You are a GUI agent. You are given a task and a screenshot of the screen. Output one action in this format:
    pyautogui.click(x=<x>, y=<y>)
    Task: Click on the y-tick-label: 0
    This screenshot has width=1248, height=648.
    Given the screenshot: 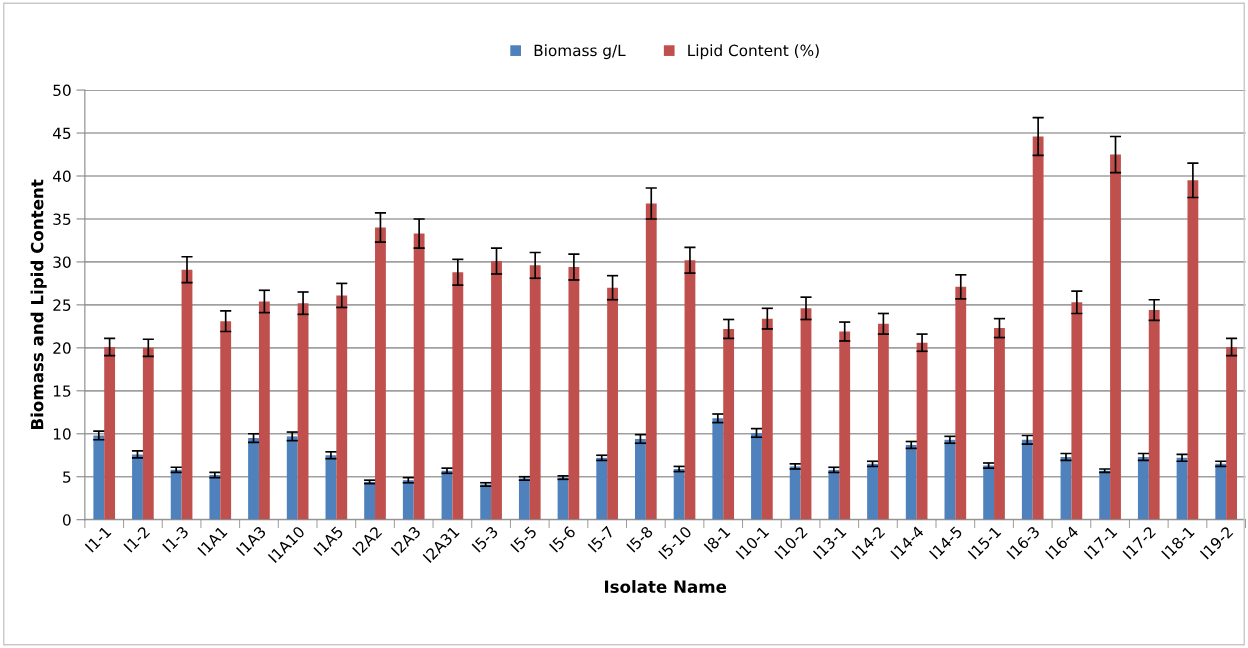 What is the action you would take?
    pyautogui.click(x=66, y=520)
    